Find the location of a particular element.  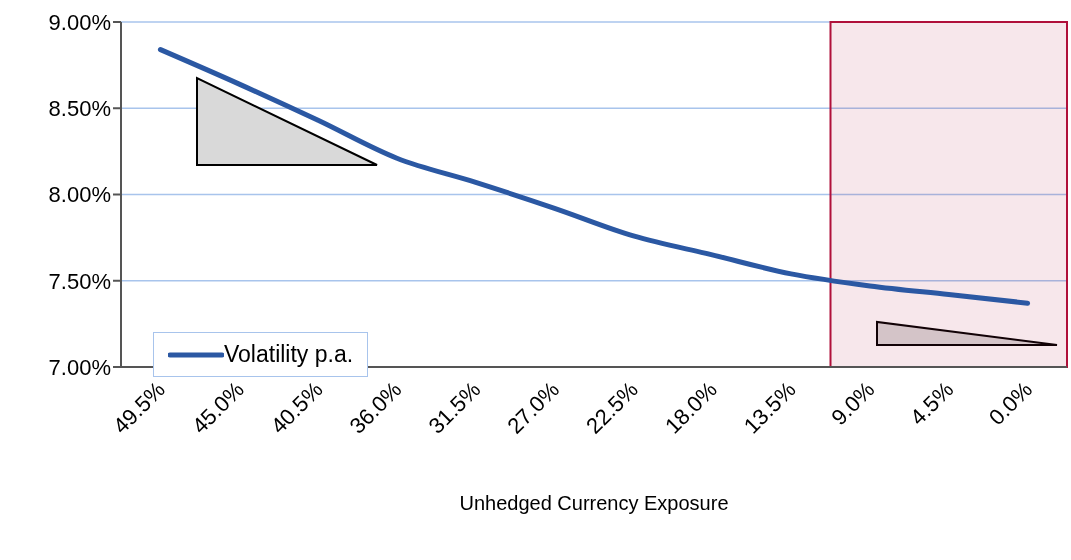

y-tick-label: 7.50% is located at coordinates (79, 281).